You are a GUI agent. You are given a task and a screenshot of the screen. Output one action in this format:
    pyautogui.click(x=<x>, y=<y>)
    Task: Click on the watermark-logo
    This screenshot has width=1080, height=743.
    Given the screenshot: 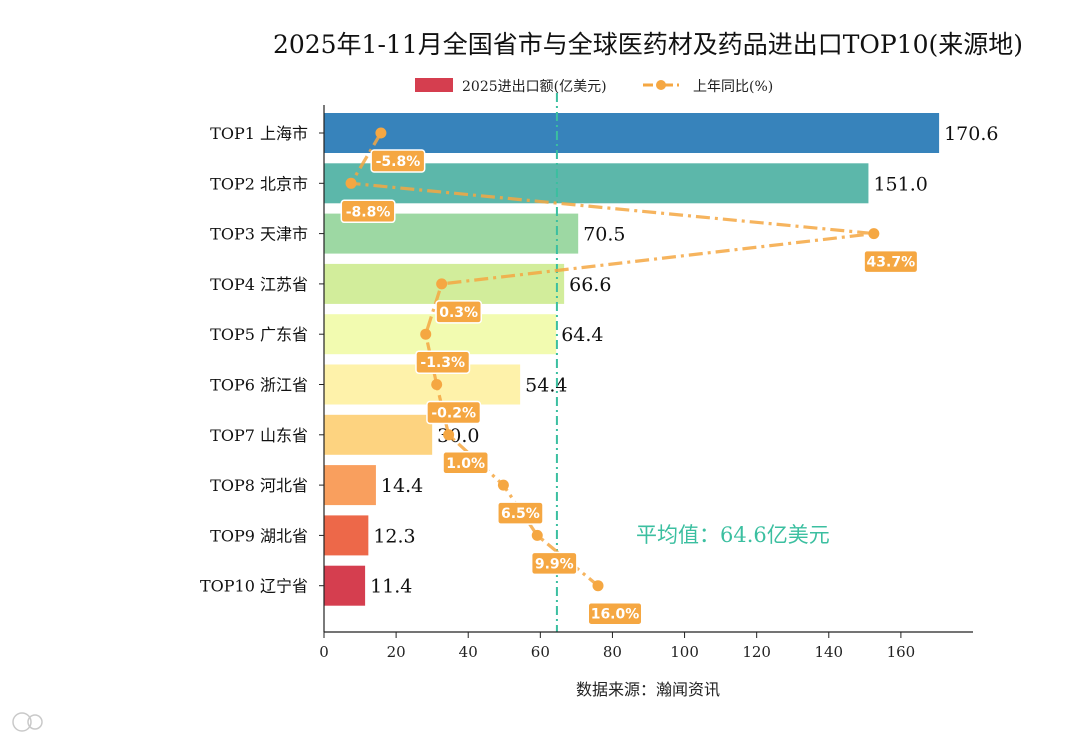 What is the action you would take?
    pyautogui.click(x=27, y=722)
    